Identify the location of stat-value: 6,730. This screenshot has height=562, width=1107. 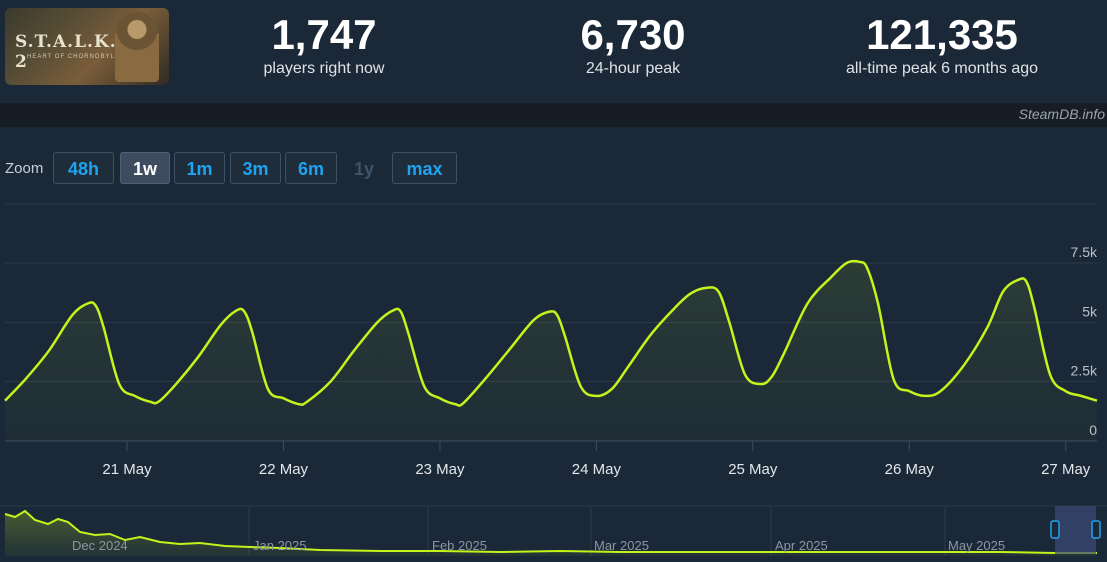
(633, 34).